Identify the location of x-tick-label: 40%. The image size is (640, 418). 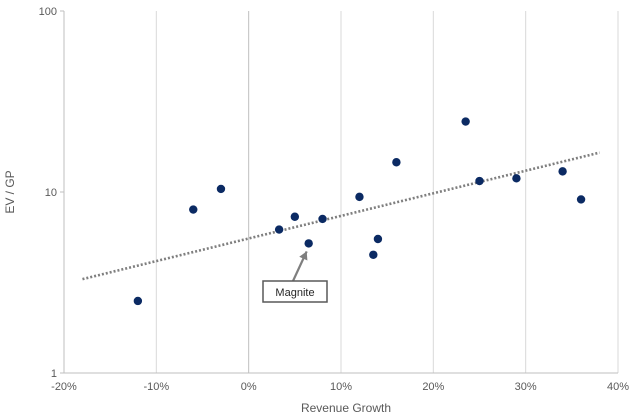
(618, 387).